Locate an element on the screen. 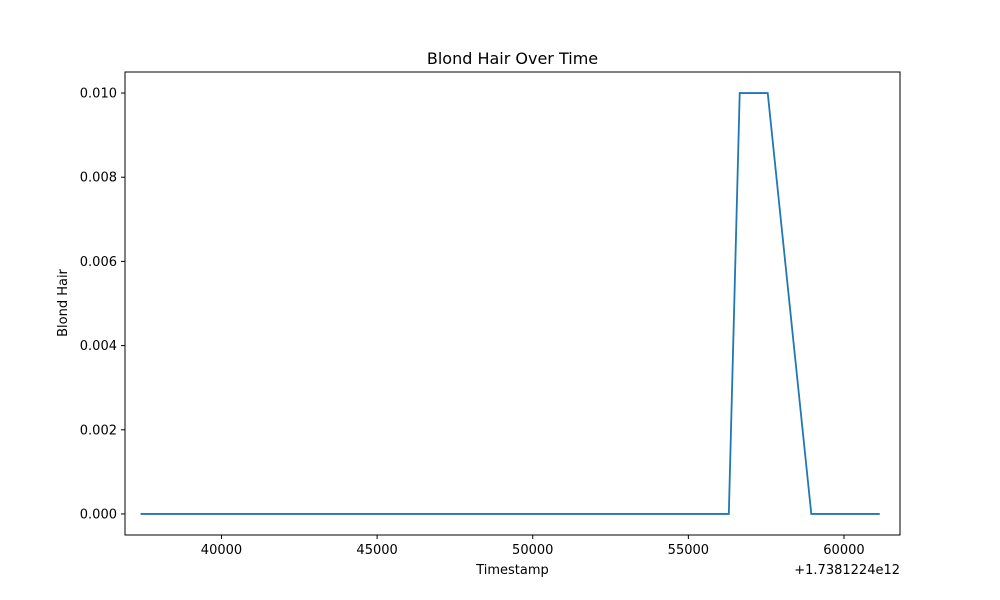 This screenshot has width=1000, height=600. chart-title: Blond Hair Over Time is located at coordinates (512, 58).